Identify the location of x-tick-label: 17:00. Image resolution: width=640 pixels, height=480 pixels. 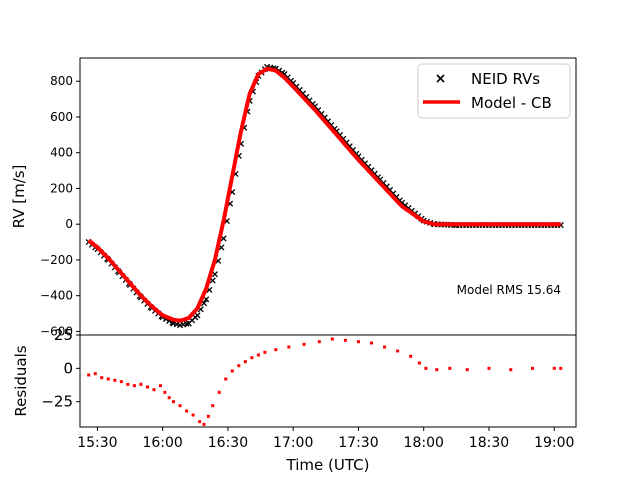
(293, 443).